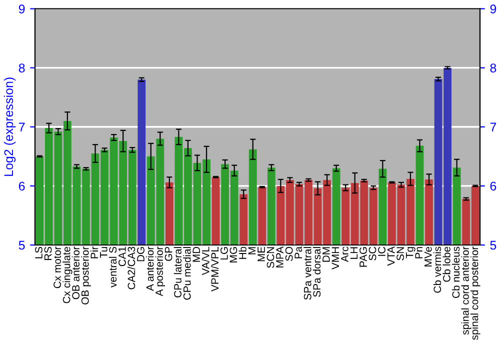 Image resolution: width=500 pixels, height=350 pixels. Describe the element at coordinates (493, 245) in the screenshot. I see `y2-tick-label: 5` at that location.